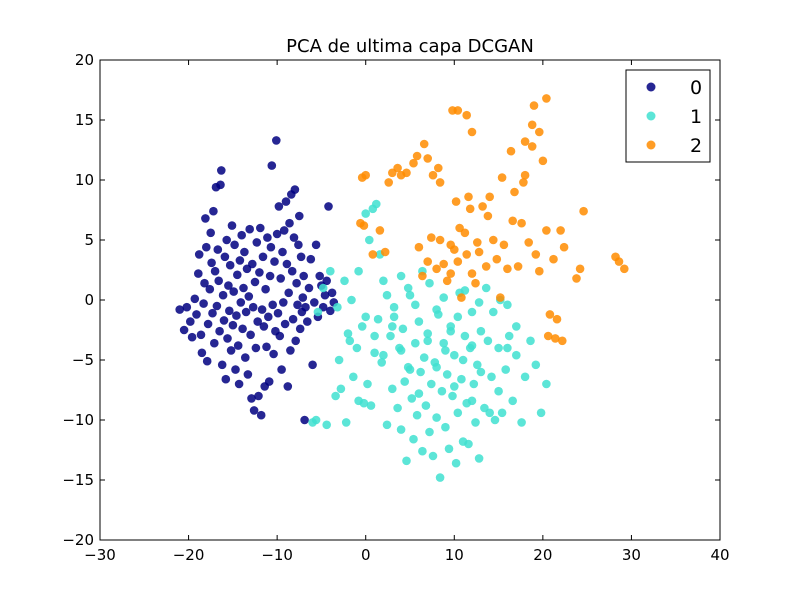 The height and width of the screenshot is (600, 800). What do you see at coordinates (189, 555) in the screenshot?
I see `x-tick-label: −20` at bounding box center [189, 555].